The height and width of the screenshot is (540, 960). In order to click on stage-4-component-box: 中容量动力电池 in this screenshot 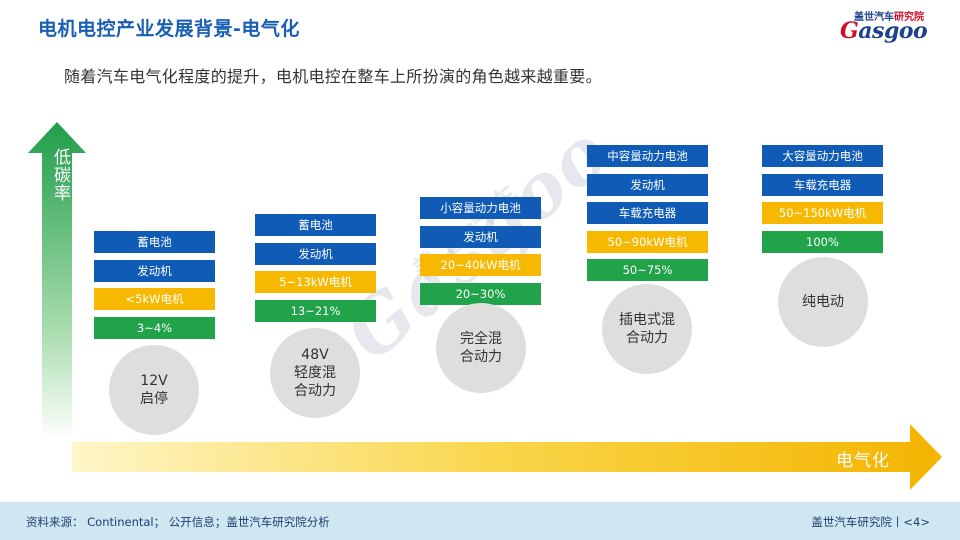, I will do `click(647, 156)`.